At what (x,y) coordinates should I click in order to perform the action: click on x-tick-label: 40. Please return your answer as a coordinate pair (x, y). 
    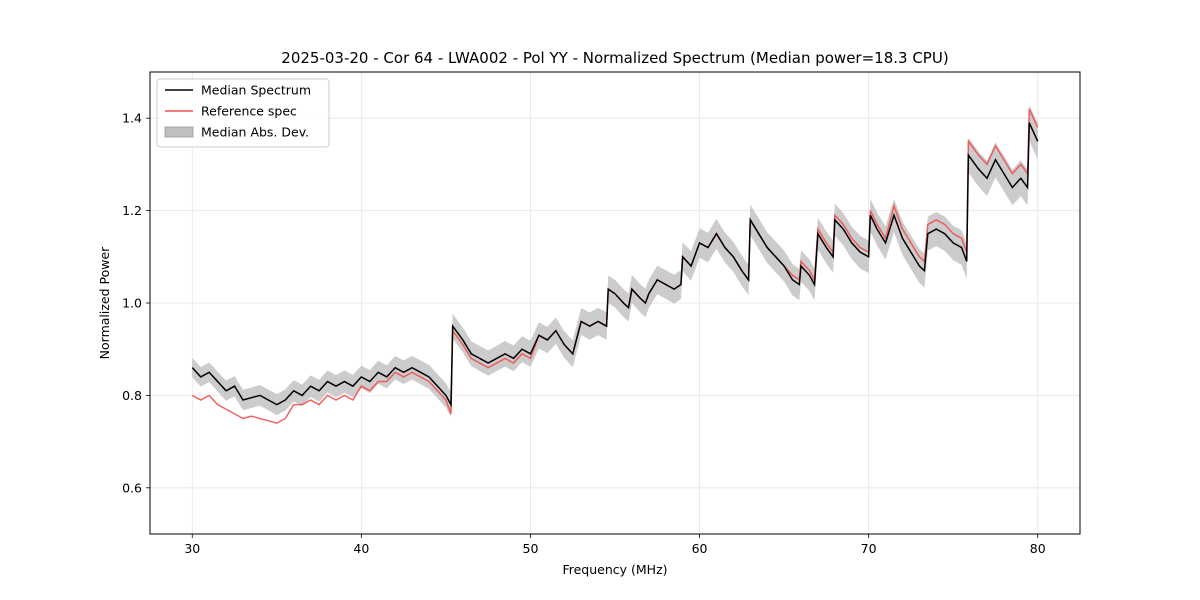
    Looking at the image, I should click on (361, 548).